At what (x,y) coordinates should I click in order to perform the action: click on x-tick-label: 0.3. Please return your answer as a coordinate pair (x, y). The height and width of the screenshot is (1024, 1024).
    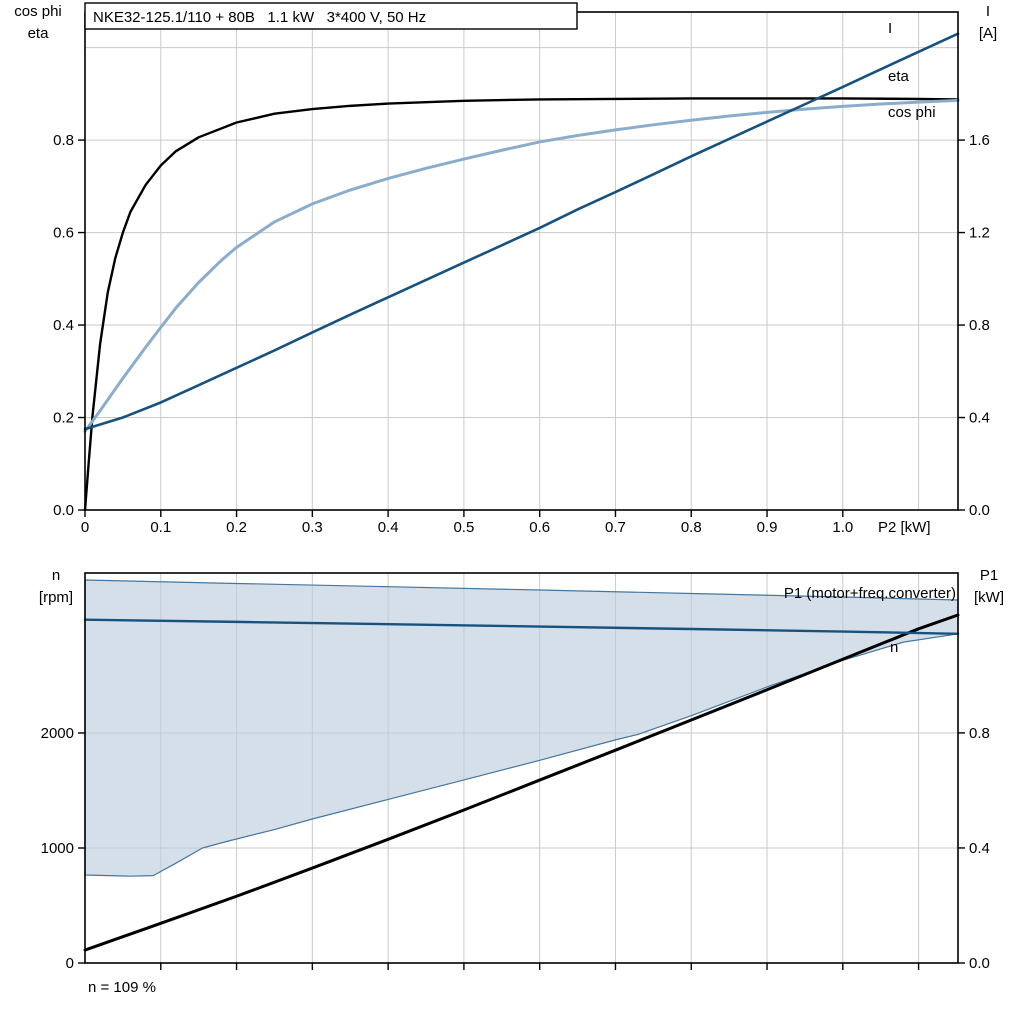
    Looking at the image, I should click on (312, 527).